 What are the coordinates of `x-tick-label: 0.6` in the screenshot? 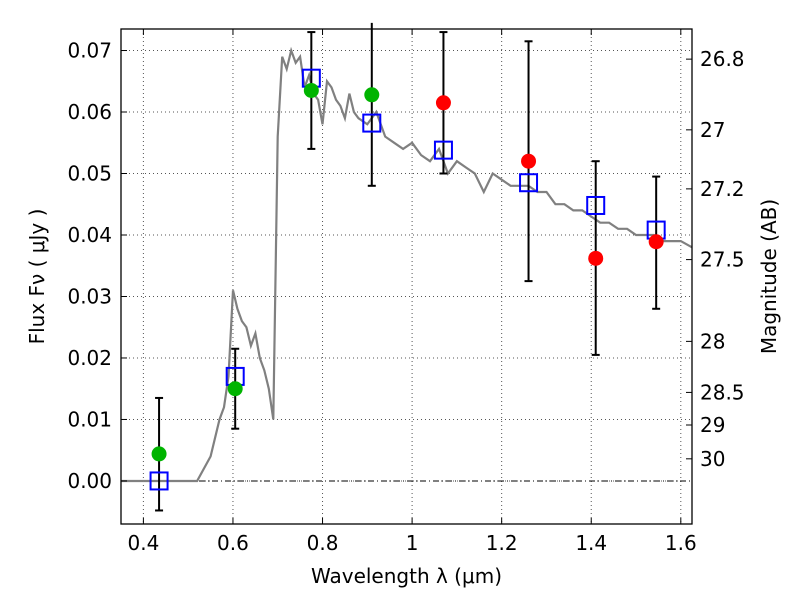 It's located at (233, 543).